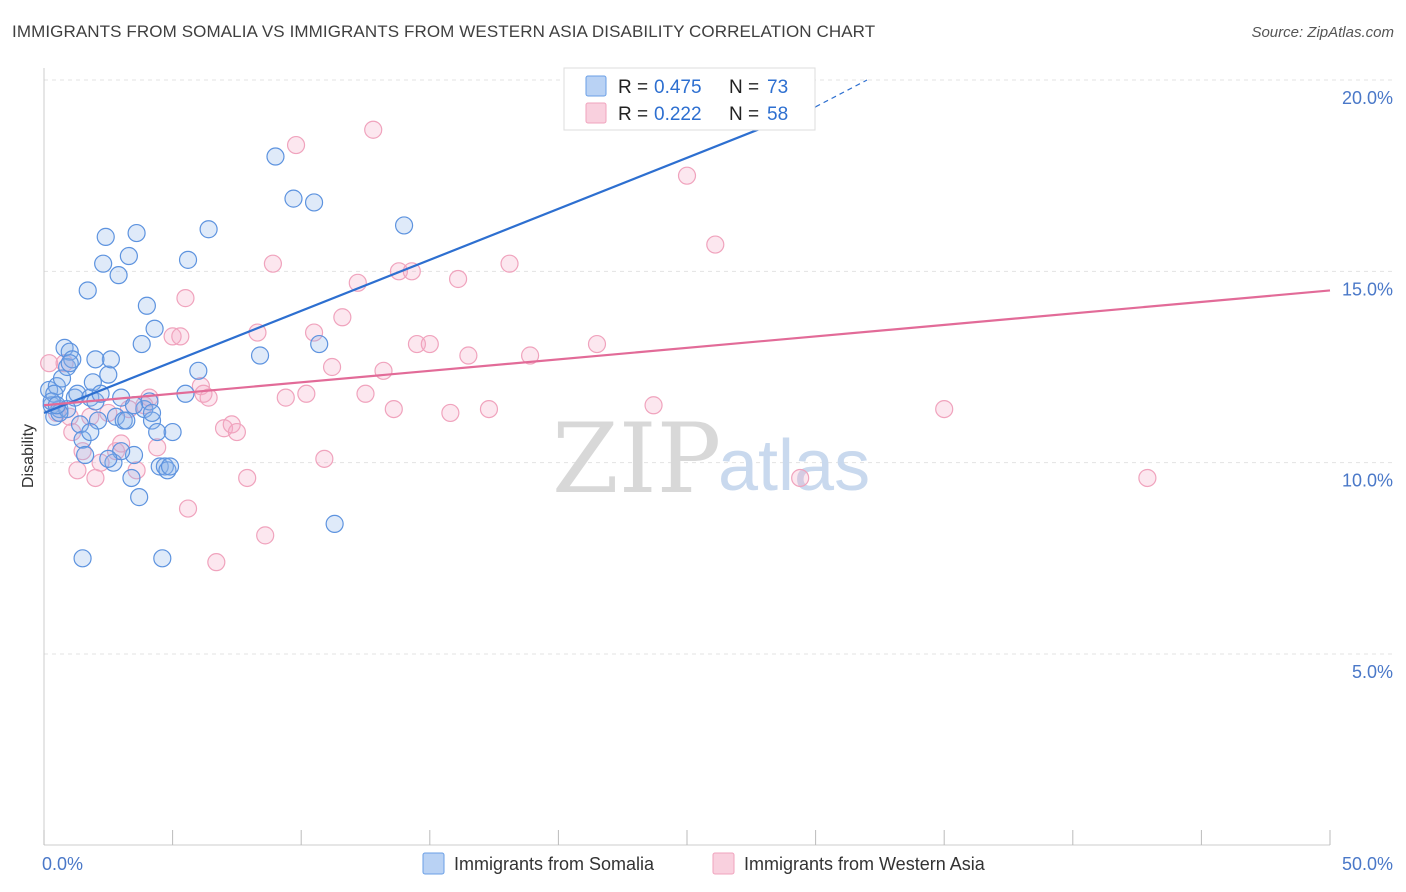 This screenshot has width=1406, height=892. Describe the element at coordinates (1367, 385) in the screenshot. I see `y-axis-tick-labels: 5.0% 10.0% 15.0% 20.0%` at that location.